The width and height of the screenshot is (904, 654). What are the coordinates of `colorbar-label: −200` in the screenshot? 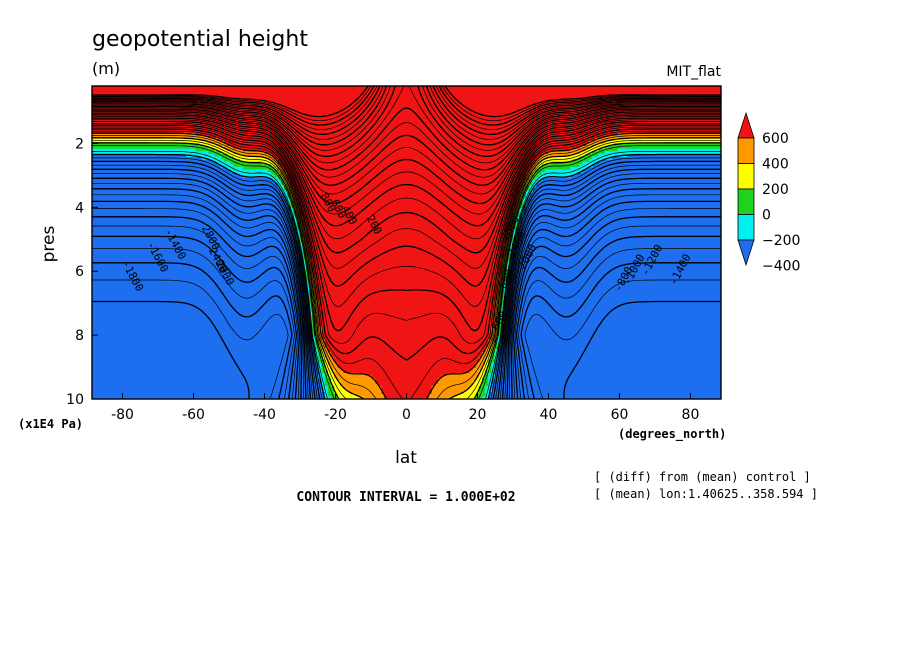 It's located at (781, 241).